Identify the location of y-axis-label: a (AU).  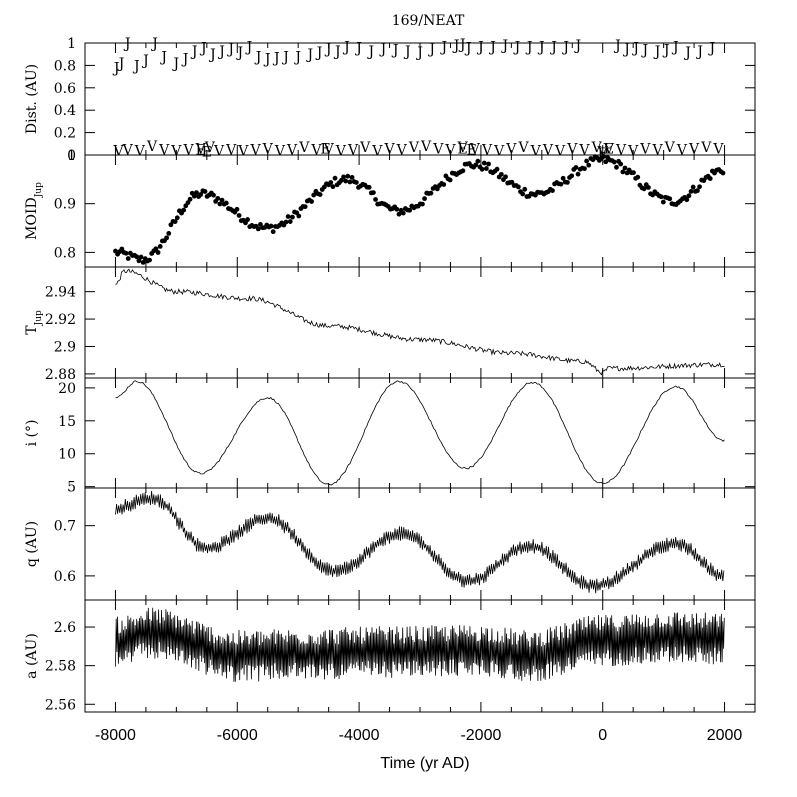
(32, 656).